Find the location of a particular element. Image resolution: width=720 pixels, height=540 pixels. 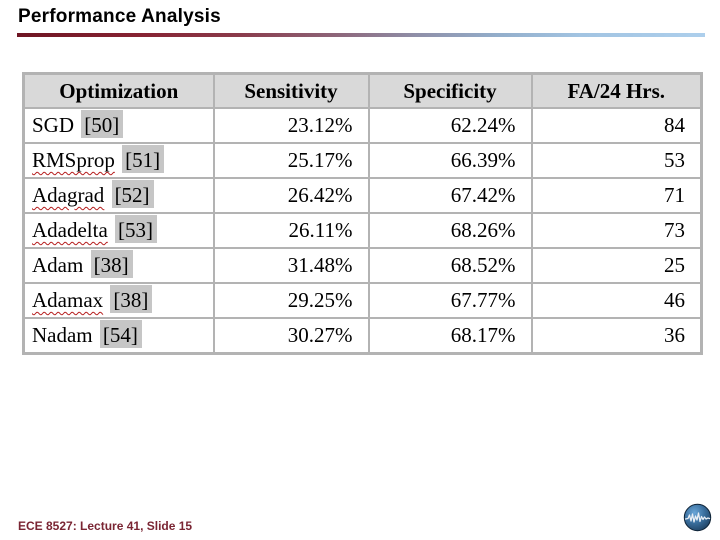

slide-footer-text: ECE 8527: Lecture 41, Slide 15 is located at coordinates (105, 526).